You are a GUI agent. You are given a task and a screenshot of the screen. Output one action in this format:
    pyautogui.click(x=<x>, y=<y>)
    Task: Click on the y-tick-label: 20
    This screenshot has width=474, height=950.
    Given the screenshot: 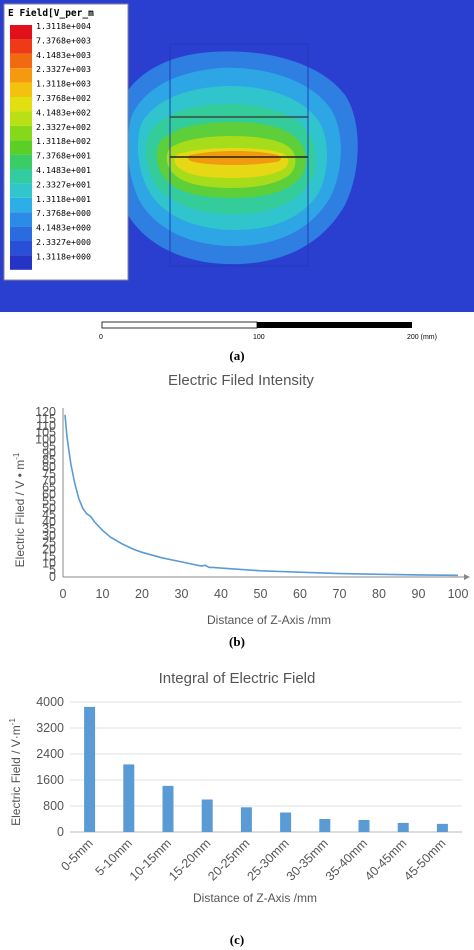 What is the action you would take?
    pyautogui.click(x=49, y=550)
    